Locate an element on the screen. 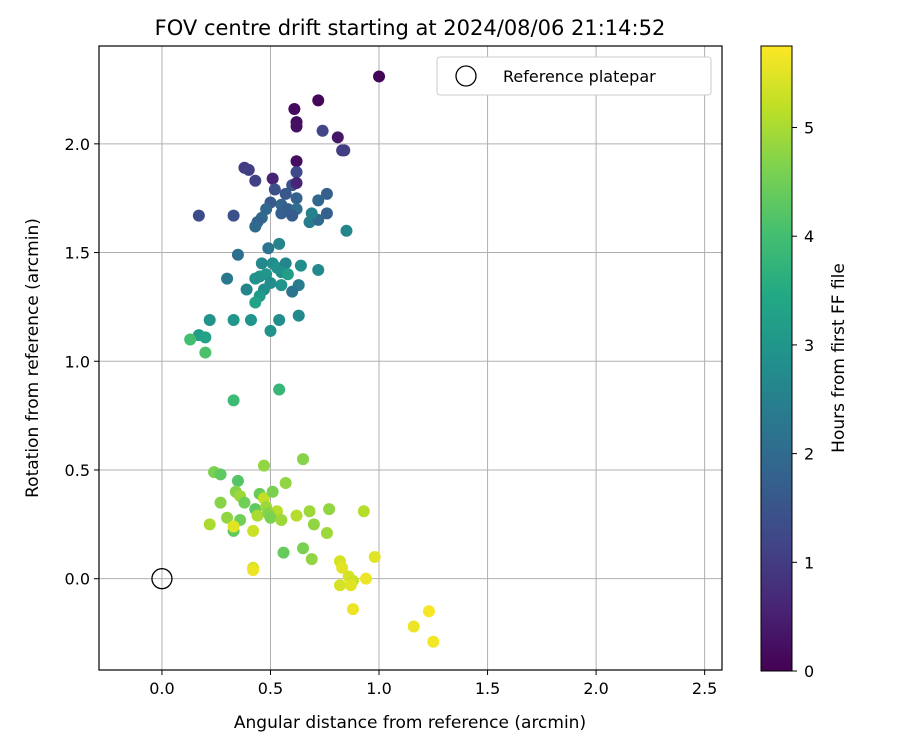 This screenshot has height=750, width=900. x-tick-label: 2.5 is located at coordinates (704, 688).